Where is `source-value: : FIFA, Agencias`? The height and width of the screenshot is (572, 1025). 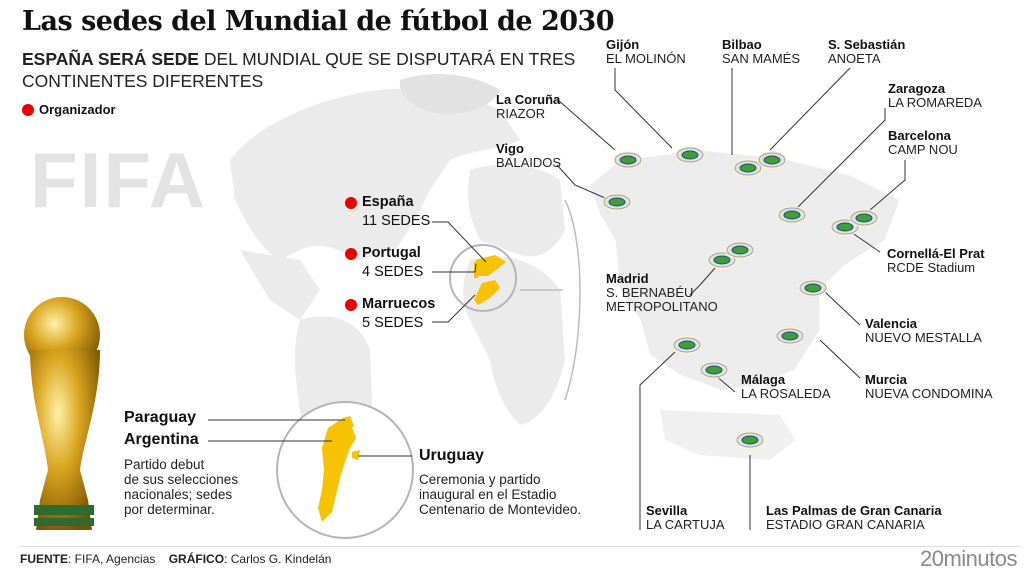
source-value: : FIFA, Agencias is located at coordinates (112, 559).